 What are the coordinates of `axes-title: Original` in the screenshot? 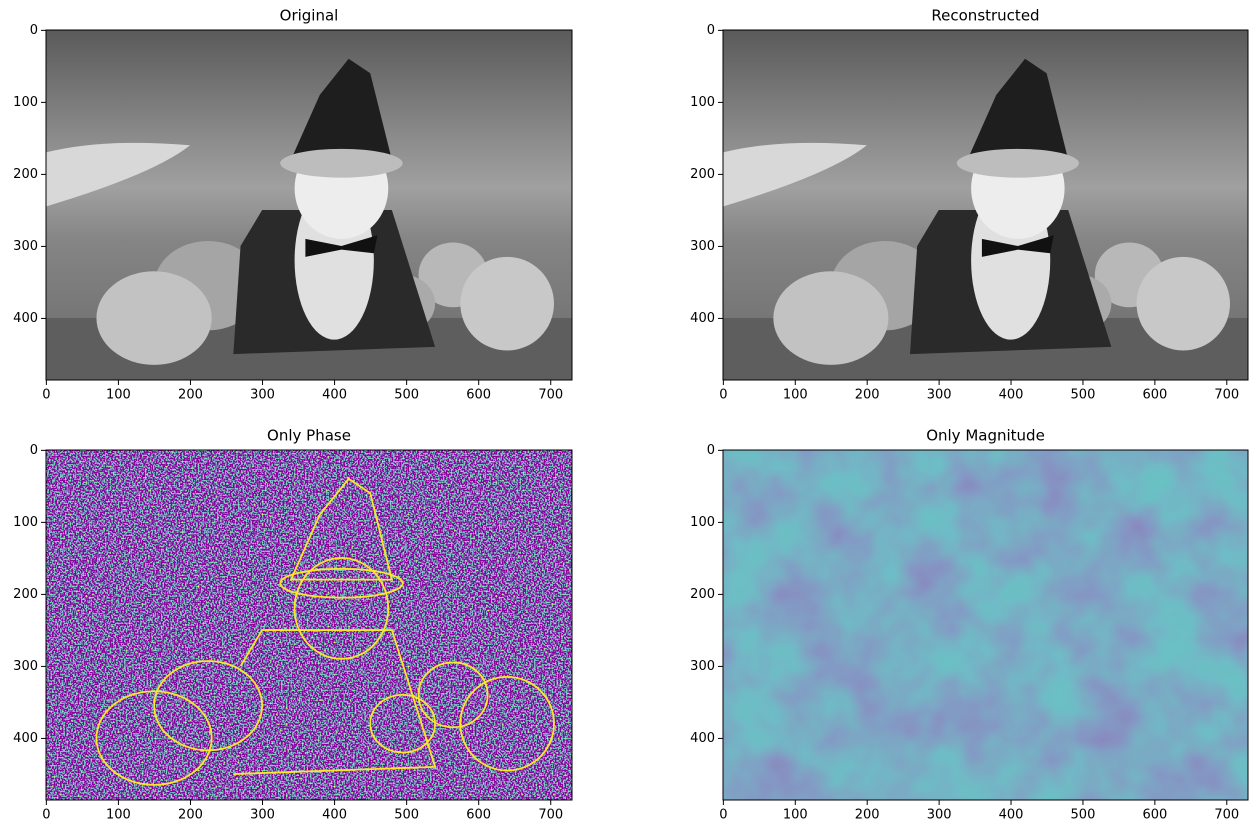 It's located at (309, 16).